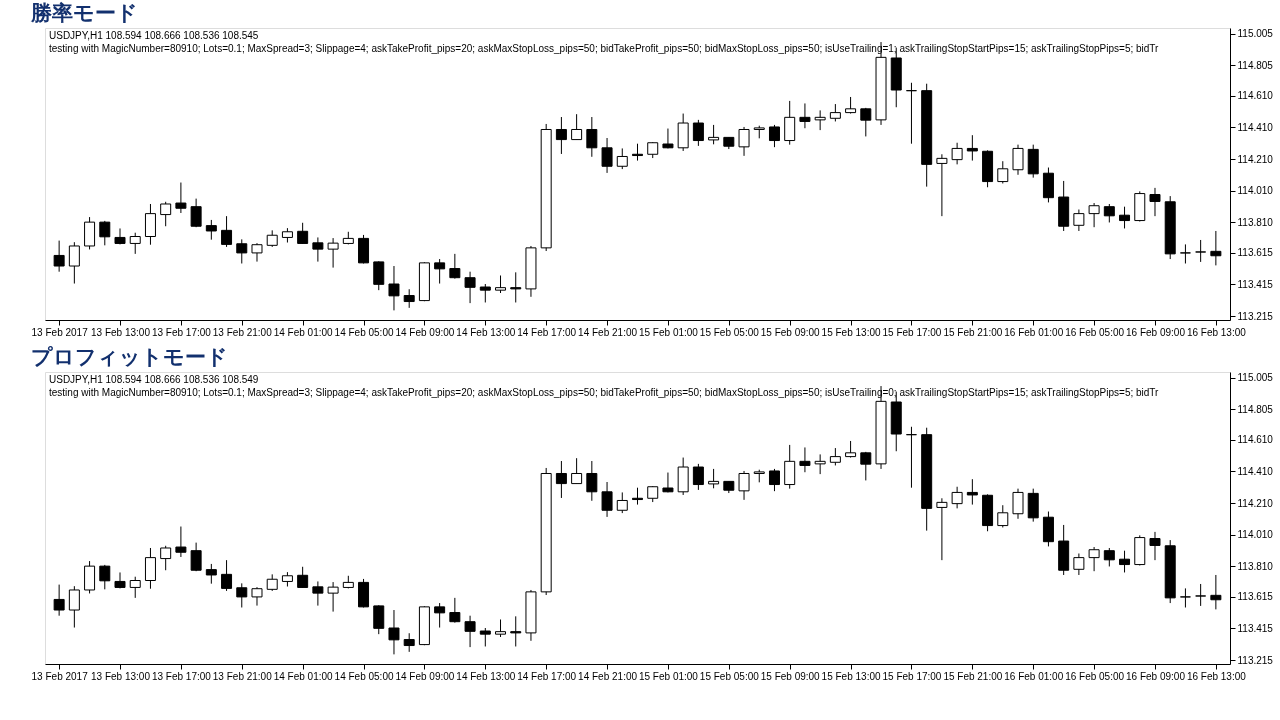  What do you see at coordinates (154, 35) in the screenshot?
I see `chart-subtitle: USDJPY,H1 108.594 108.666 108.536 108.545` at bounding box center [154, 35].